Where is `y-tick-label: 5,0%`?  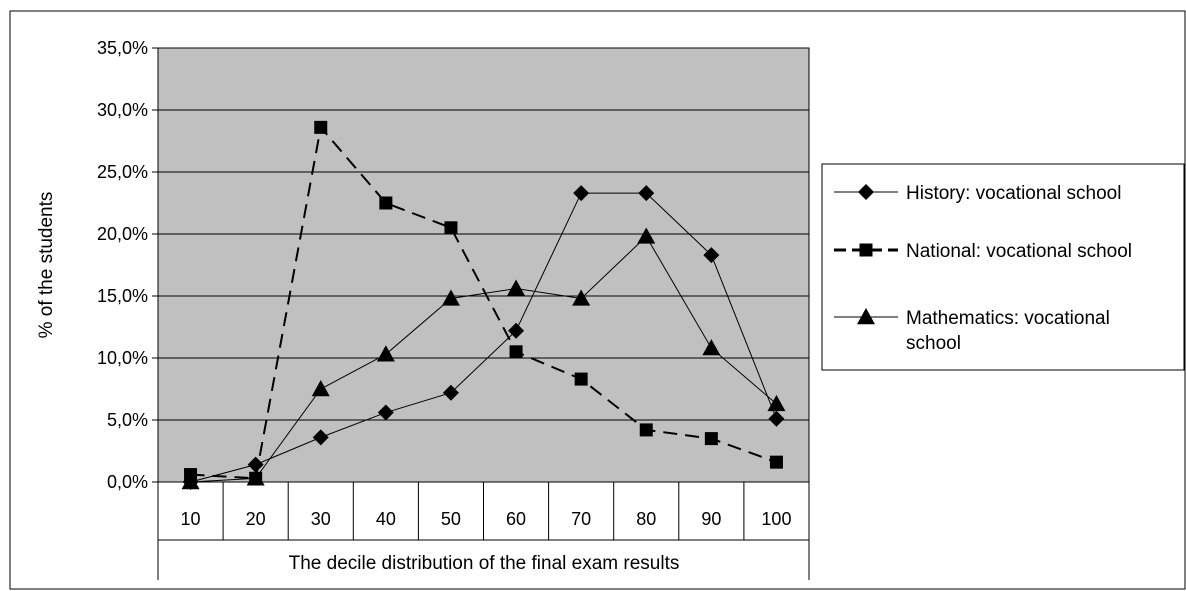
y-tick-label: 5,0% is located at coordinates (127, 420).